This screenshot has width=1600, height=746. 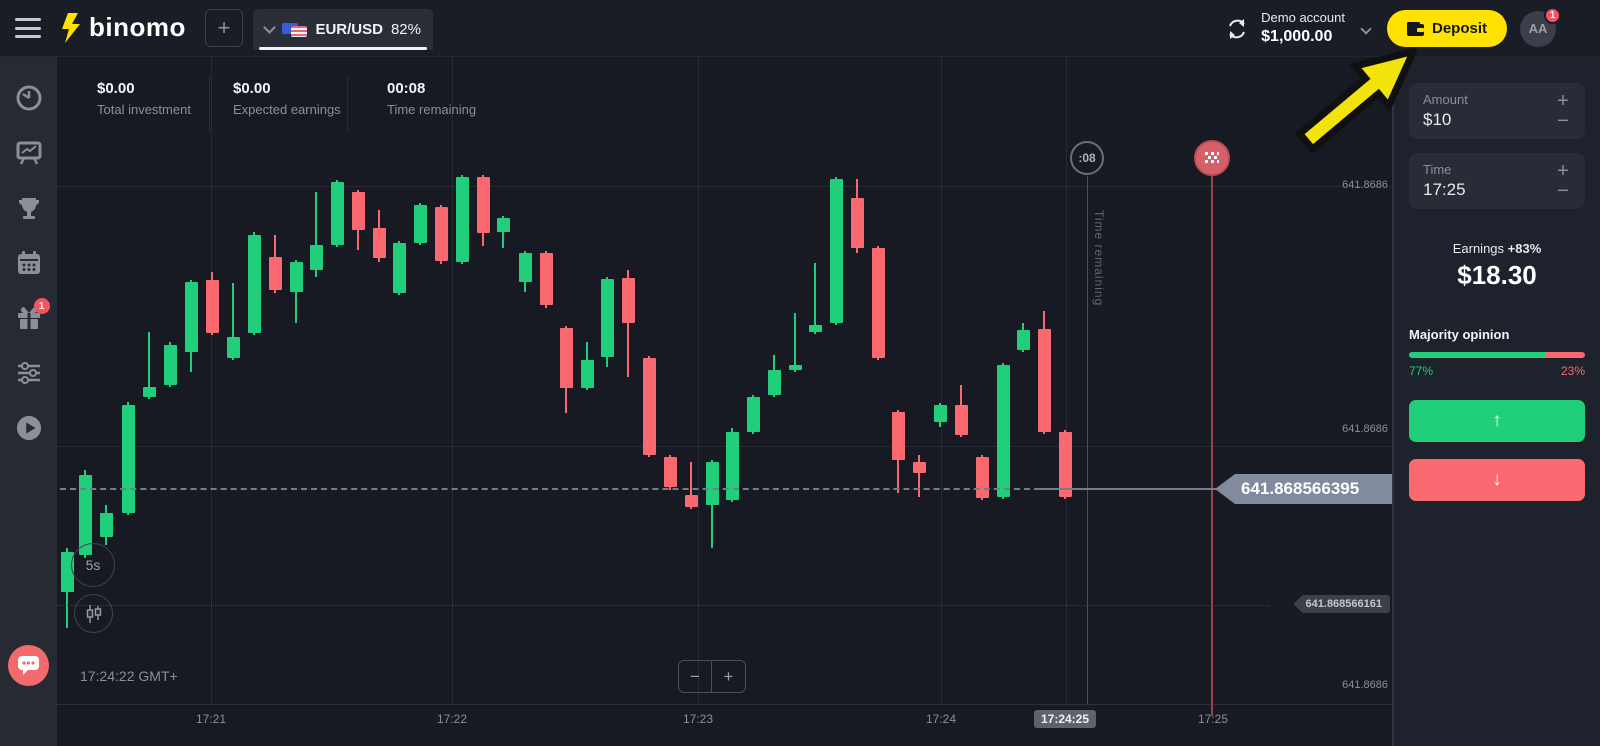 I want to click on time-axis-separator, so click(x=724, y=704).